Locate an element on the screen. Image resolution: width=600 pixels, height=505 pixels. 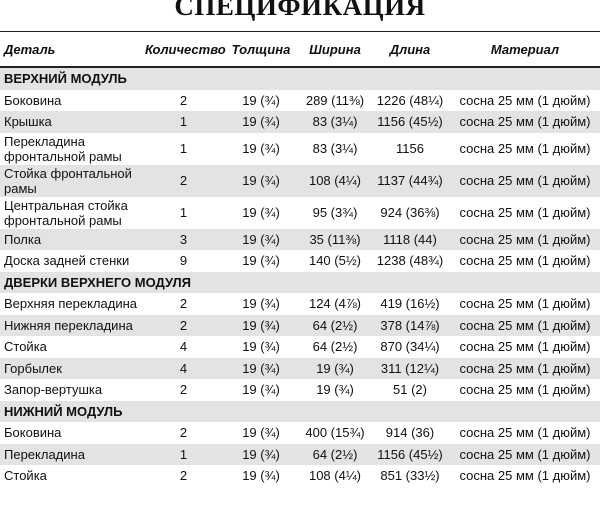
cell: Стойка is located at coordinates (25, 347).